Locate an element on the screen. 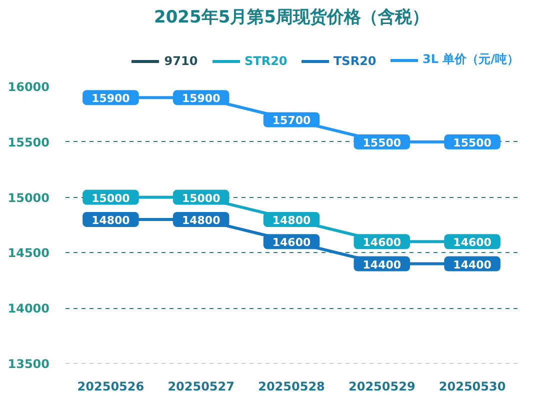 The width and height of the screenshot is (534, 400). x-tick-label: 20250529 is located at coordinates (382, 387).